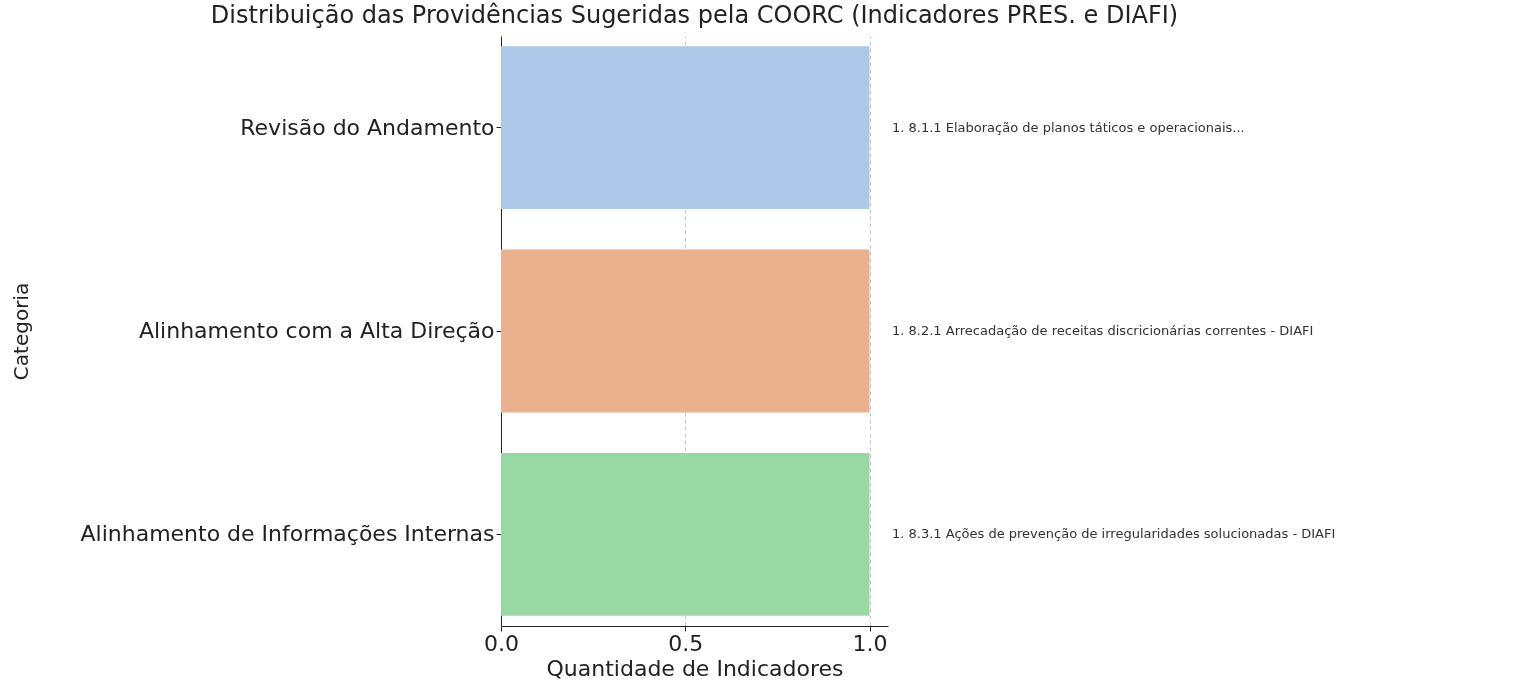 Image resolution: width=1517 pixels, height=698 pixels. Describe the element at coordinates (367, 127) in the screenshot. I see `y-tick-label: Revisão do Andamento` at that location.